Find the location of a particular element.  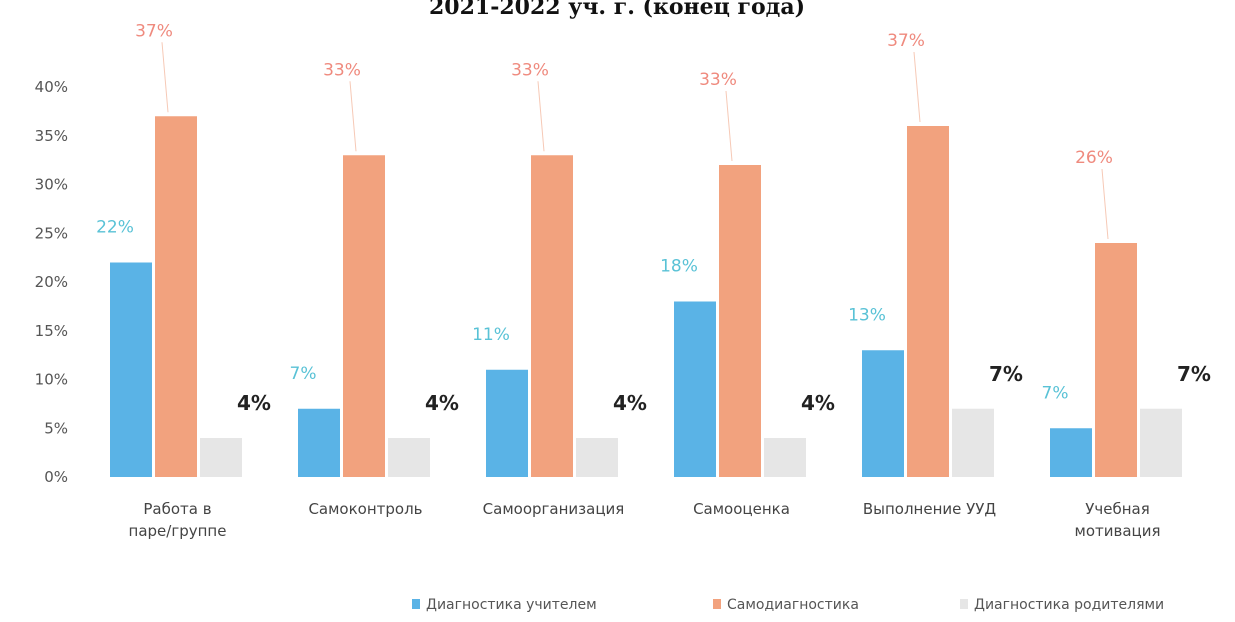

x-tick-label: Работа в is located at coordinates (177, 509).